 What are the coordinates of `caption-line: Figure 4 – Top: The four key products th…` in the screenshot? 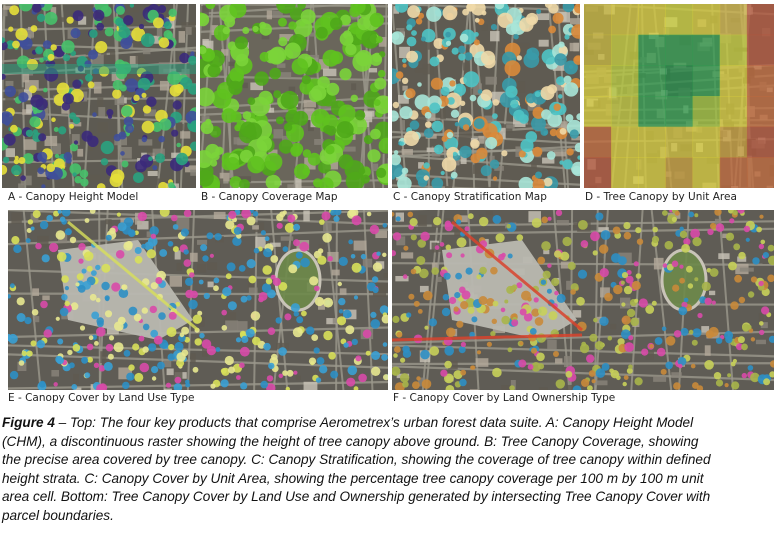 It's located at (391, 423).